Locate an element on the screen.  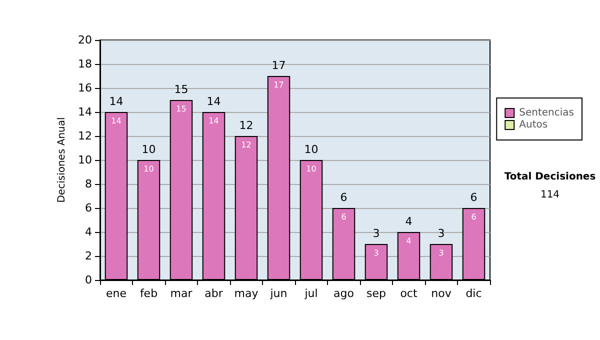
y-tick-label: 16 is located at coordinates (85, 88).